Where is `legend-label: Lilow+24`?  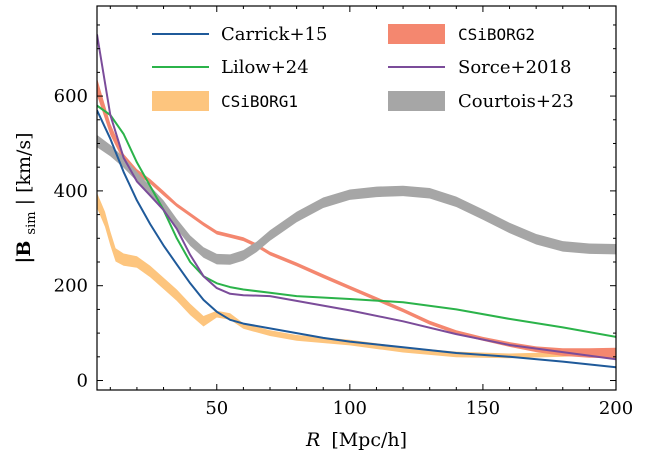 legend-label: Lilow+24 is located at coordinates (265, 67).